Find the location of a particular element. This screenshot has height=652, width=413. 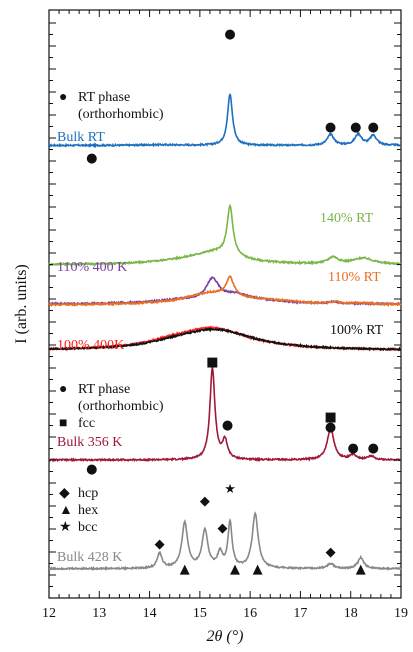

series-line-140-rt is located at coordinates (225, 235).